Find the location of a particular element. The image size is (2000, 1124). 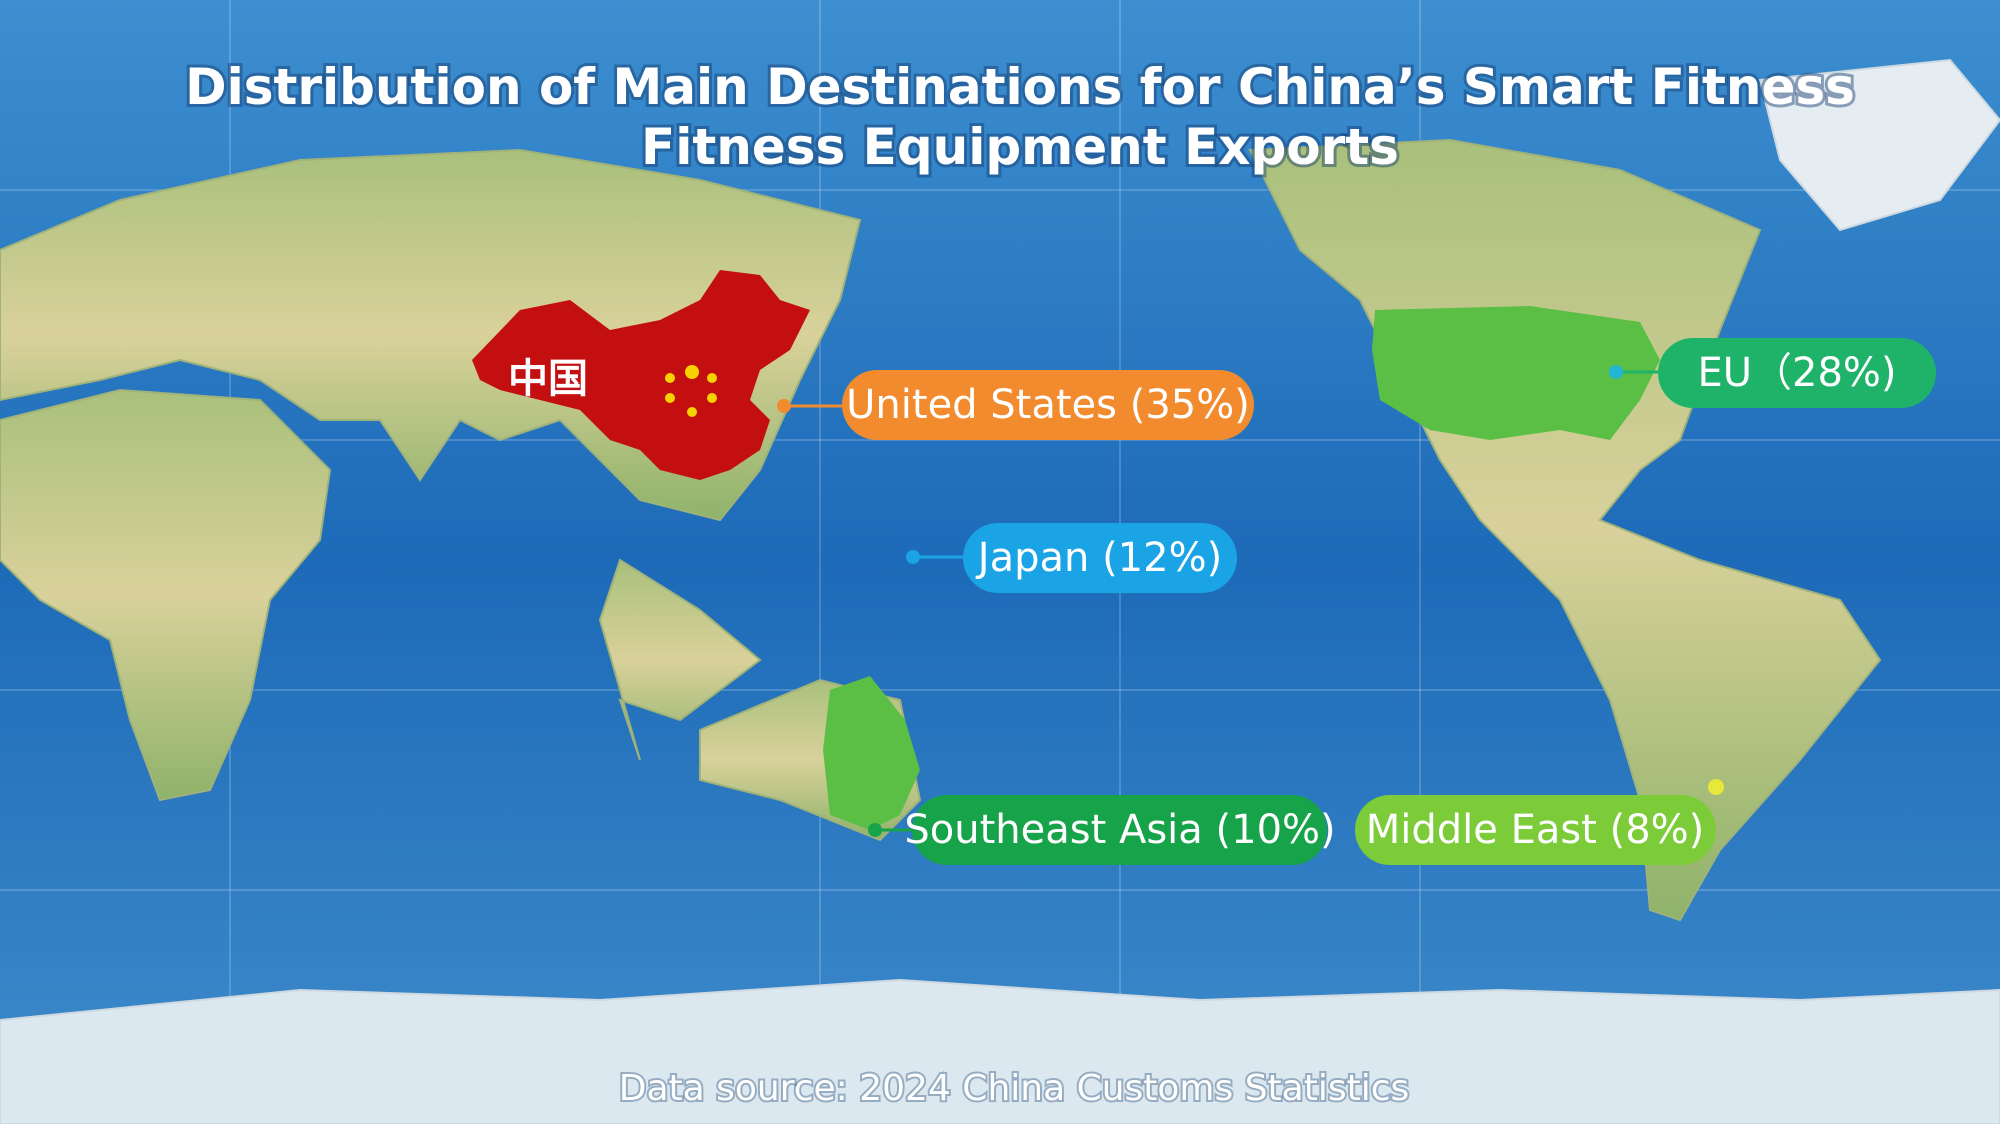

label-text: EU（28%) is located at coordinates (1796, 373).